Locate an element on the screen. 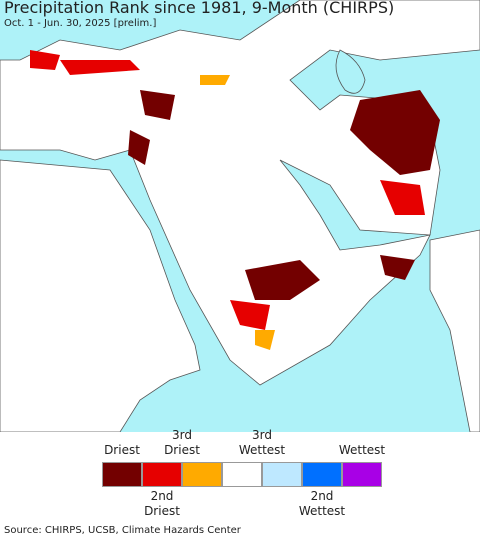  legend-label: 2nd Wettest is located at coordinates (322, 504).